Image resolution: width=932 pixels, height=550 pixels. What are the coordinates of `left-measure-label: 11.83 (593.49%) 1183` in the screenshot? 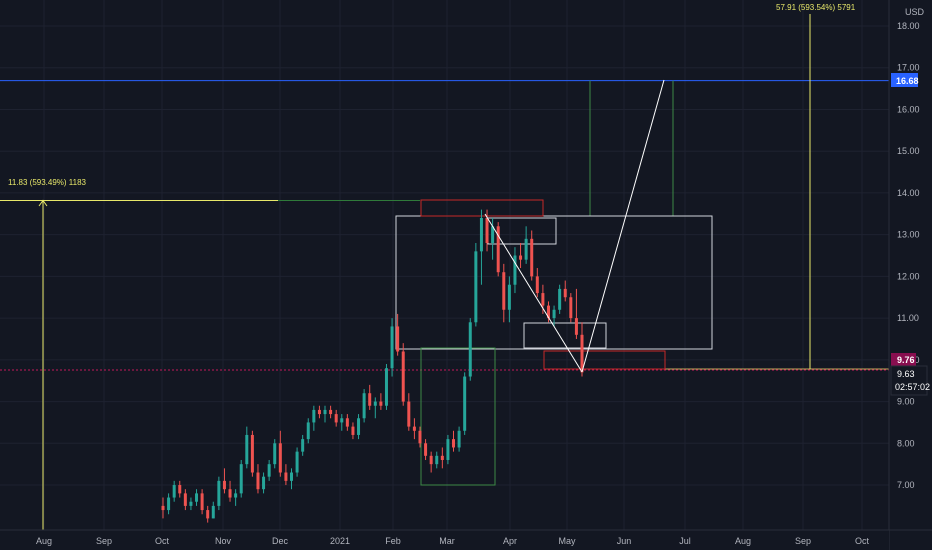 It's located at (47, 182).